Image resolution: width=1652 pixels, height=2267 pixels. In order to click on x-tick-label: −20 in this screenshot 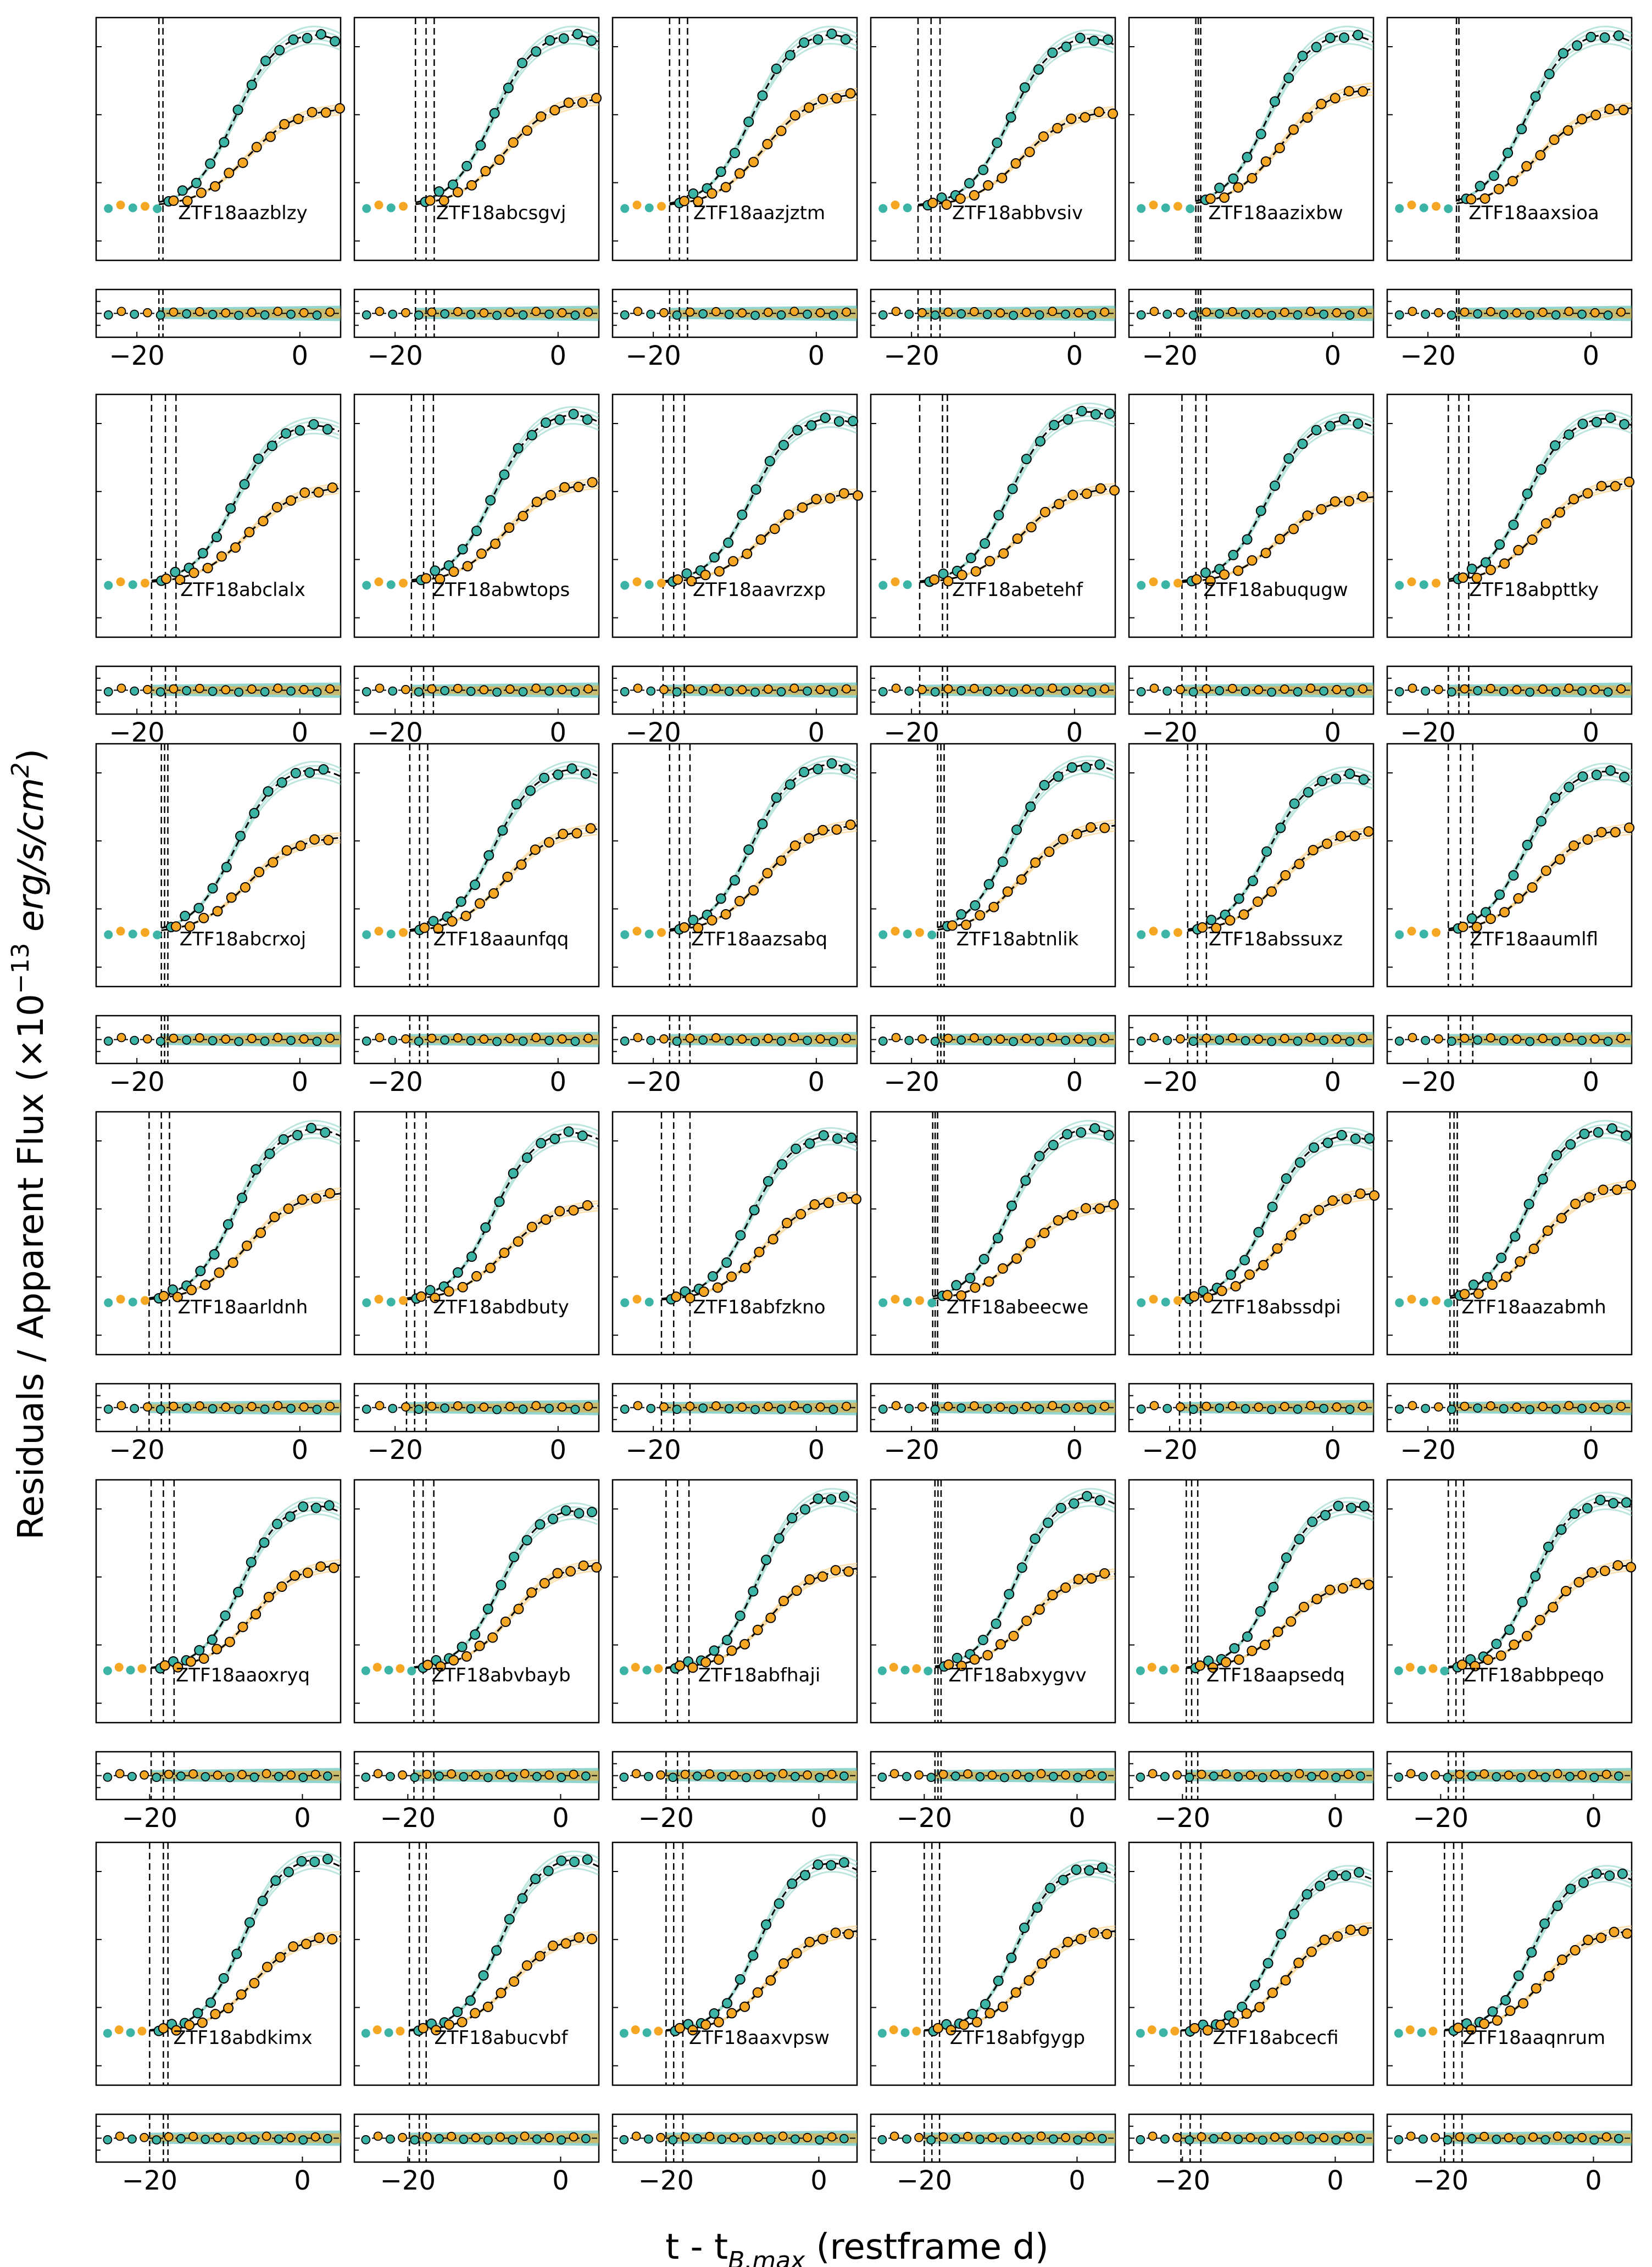, I will do `click(911, 356)`.